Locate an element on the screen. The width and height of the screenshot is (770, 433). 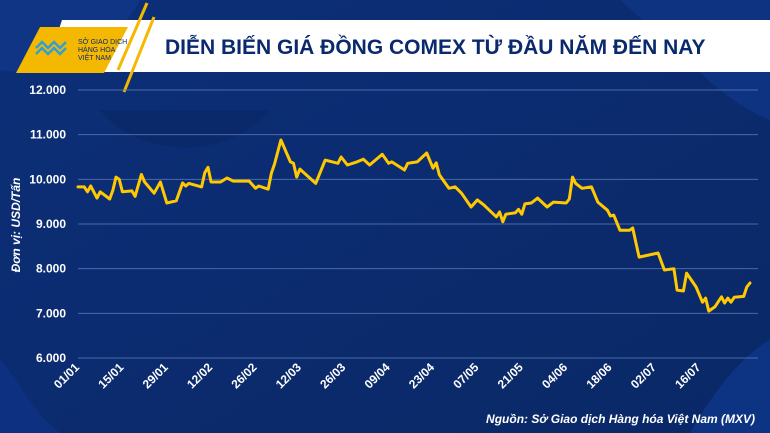
y-tick-label: 6.000 is located at coordinates (51, 358).